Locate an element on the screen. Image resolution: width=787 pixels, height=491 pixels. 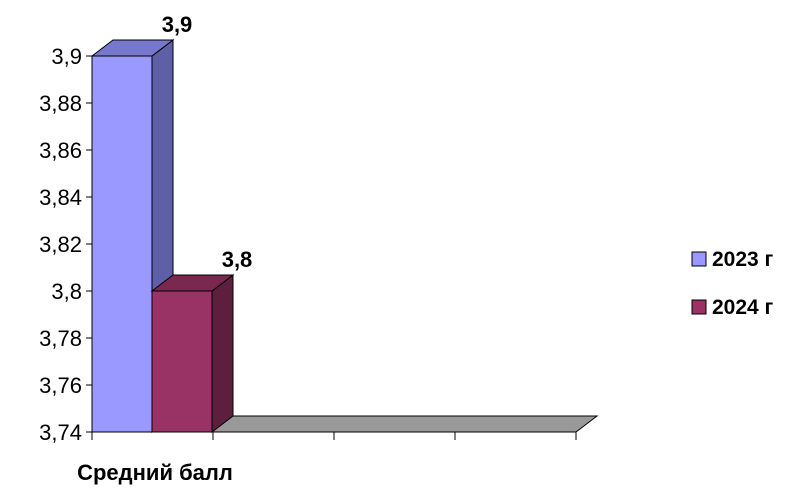
bar-side is located at coordinates (222, 353).